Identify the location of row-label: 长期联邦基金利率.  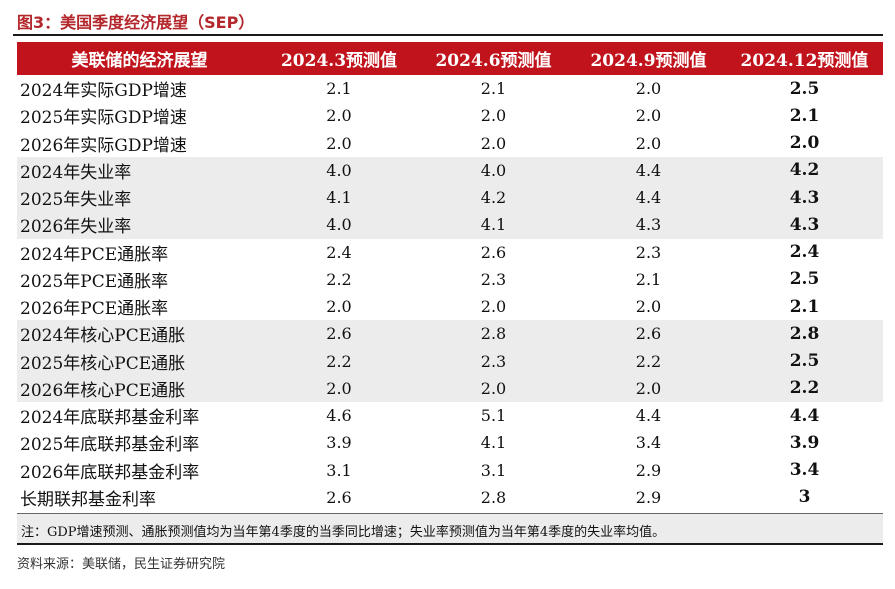
(88, 499).